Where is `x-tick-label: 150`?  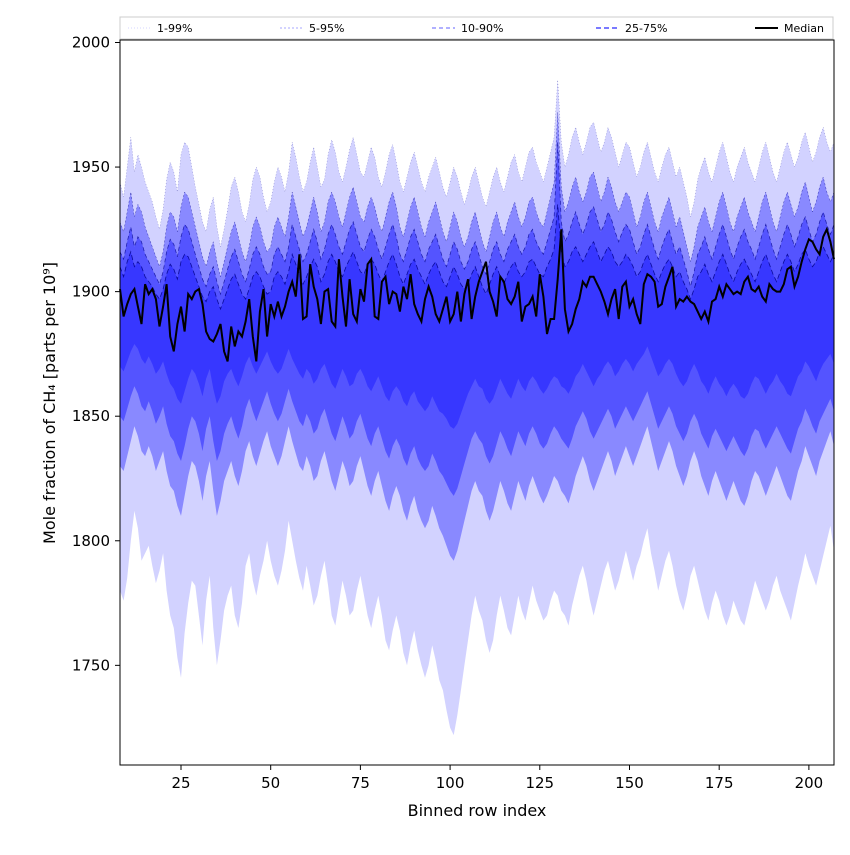
x-tick-label: 150 is located at coordinates (629, 783).